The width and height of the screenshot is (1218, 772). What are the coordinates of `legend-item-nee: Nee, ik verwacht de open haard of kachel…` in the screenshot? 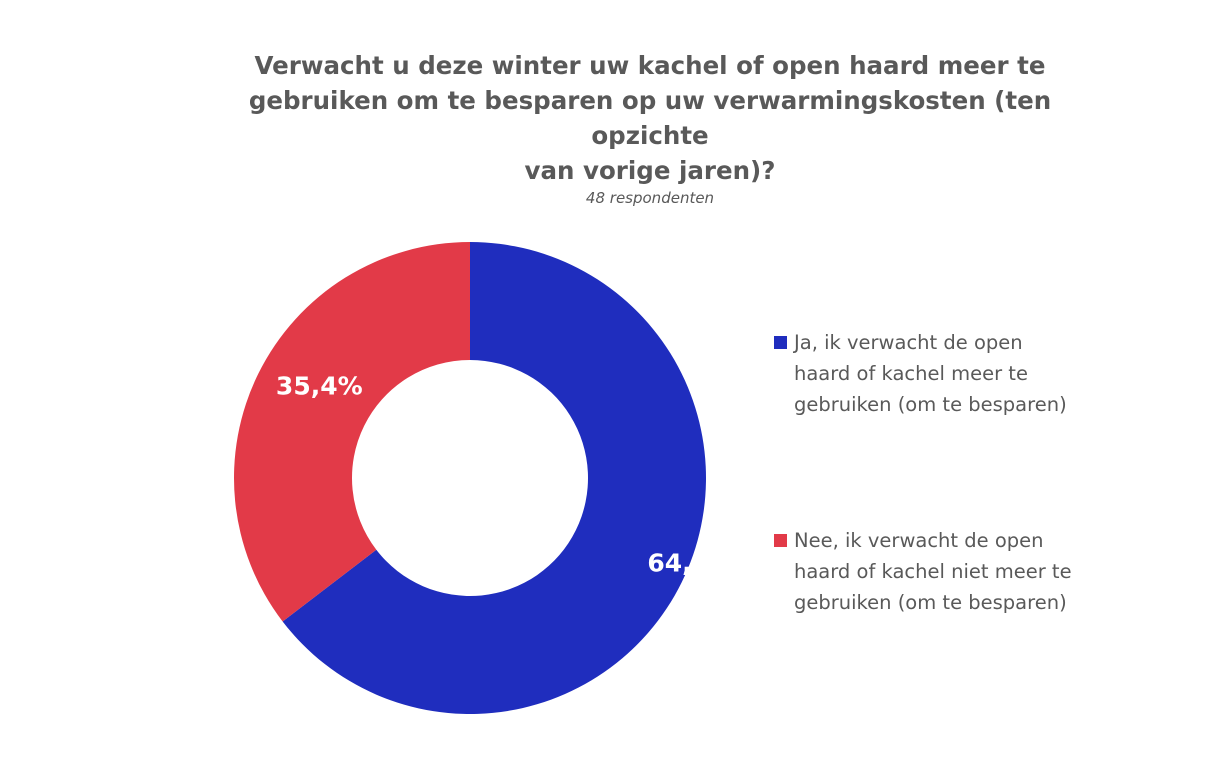 It's located at (950, 571).